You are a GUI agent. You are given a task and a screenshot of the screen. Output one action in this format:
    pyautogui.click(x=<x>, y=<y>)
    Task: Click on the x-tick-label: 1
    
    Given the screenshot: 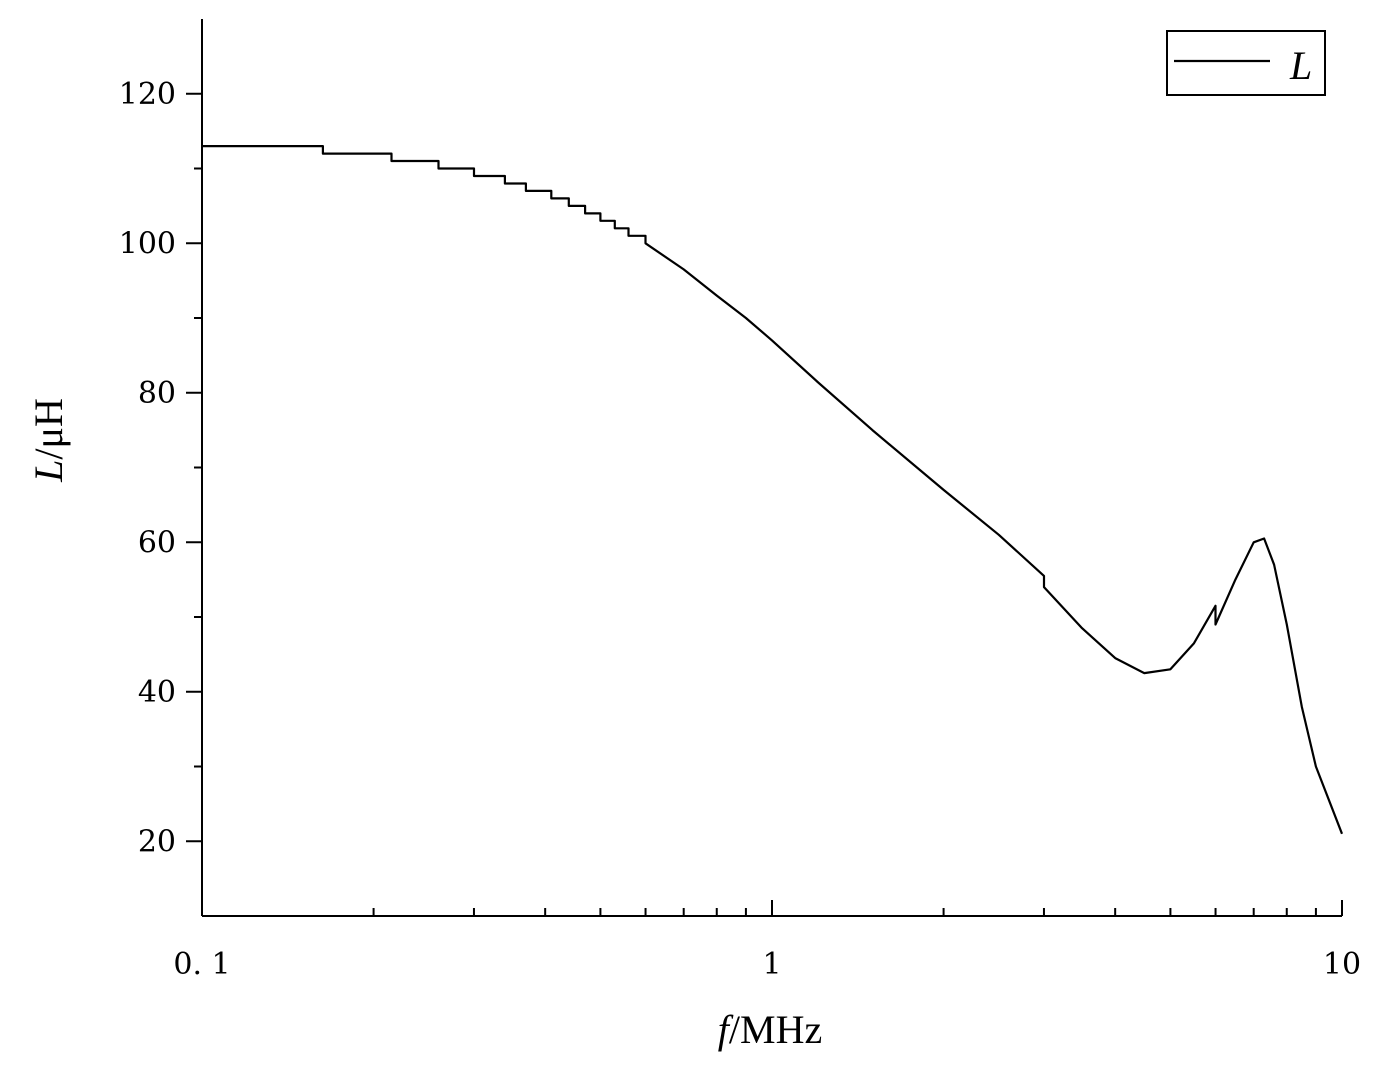 What is the action you would take?
    pyautogui.click(x=771, y=964)
    